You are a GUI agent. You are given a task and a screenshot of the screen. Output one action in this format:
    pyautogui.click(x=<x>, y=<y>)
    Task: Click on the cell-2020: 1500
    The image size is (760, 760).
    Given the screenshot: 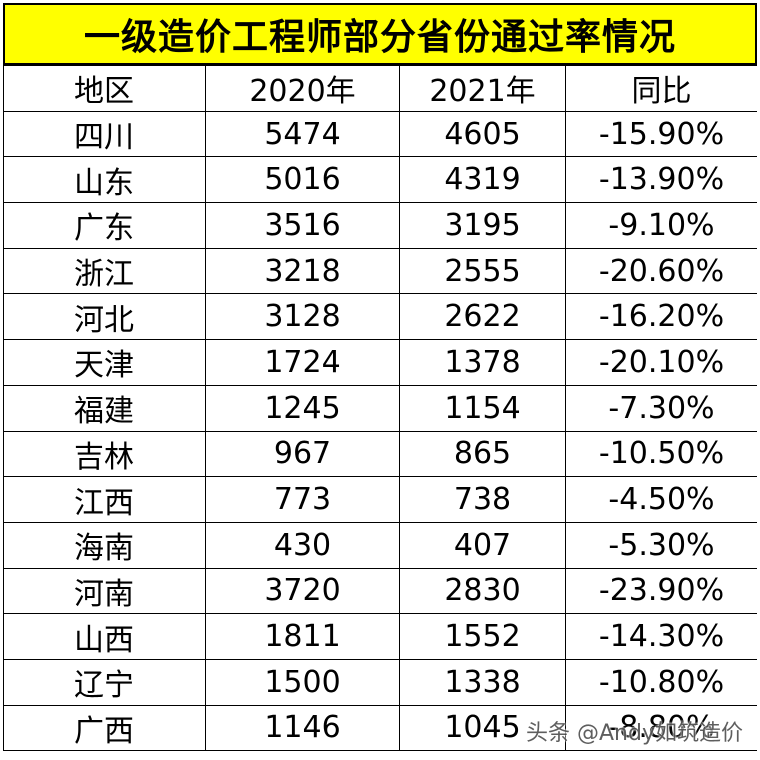 What is the action you would take?
    pyautogui.click(x=302, y=682)
    